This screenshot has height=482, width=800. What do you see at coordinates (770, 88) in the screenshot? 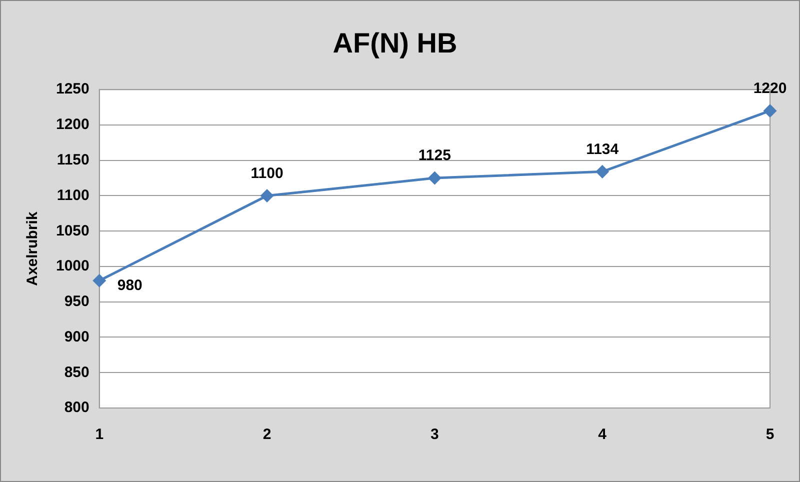
I see `data-label: 1220` at bounding box center [770, 88].